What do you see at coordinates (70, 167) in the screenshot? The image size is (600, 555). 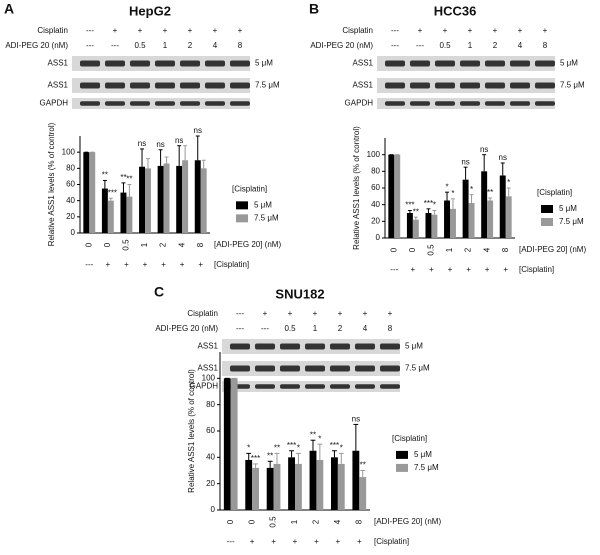 I see `y-tick-label: 80` at bounding box center [70, 167].